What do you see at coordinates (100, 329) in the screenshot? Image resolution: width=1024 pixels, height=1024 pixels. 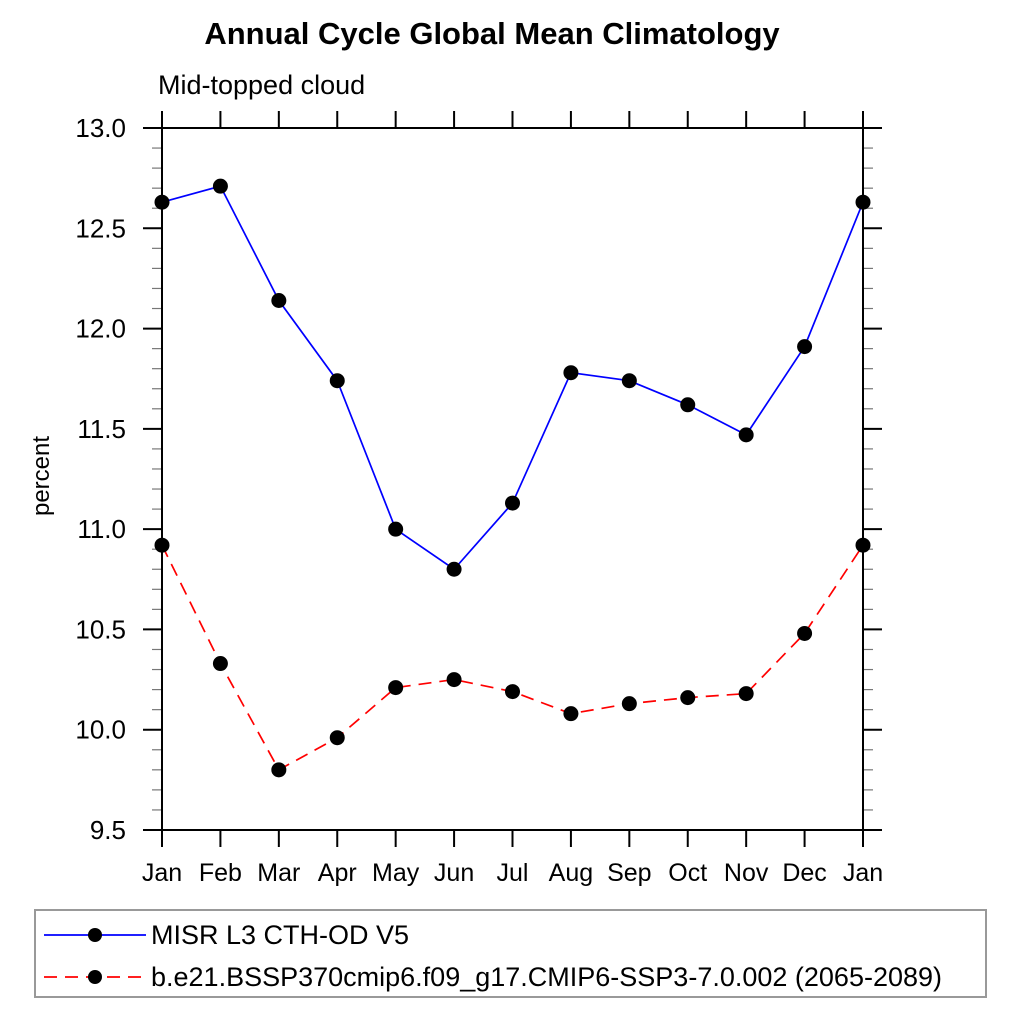 I see `y-axis-tick-label: 12.0` at bounding box center [100, 329].